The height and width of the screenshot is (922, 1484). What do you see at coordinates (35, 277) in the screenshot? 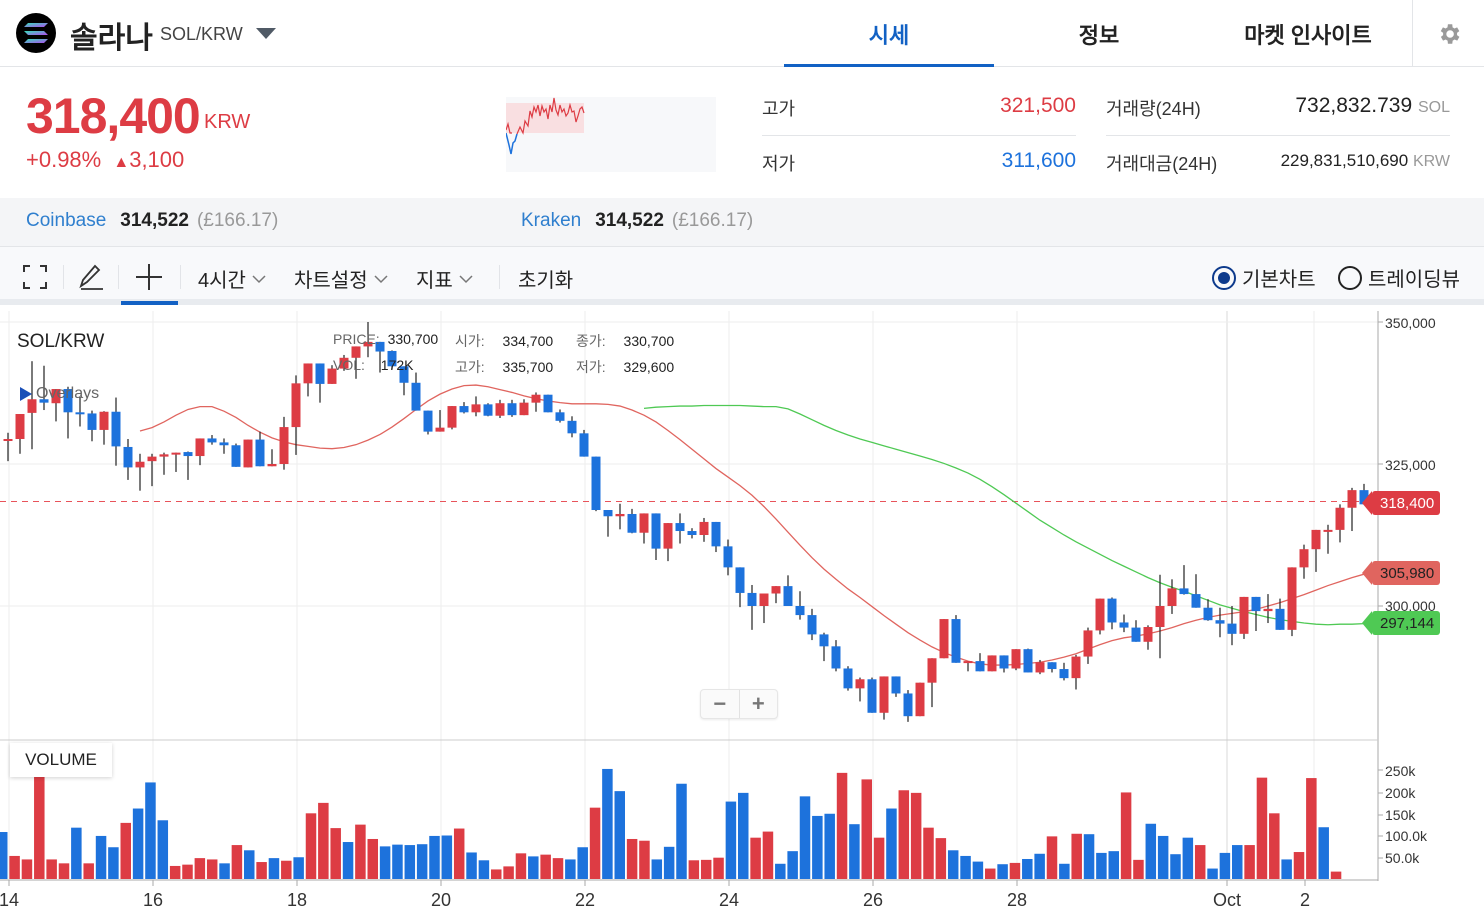
I see `fullscreen-button` at bounding box center [35, 277].